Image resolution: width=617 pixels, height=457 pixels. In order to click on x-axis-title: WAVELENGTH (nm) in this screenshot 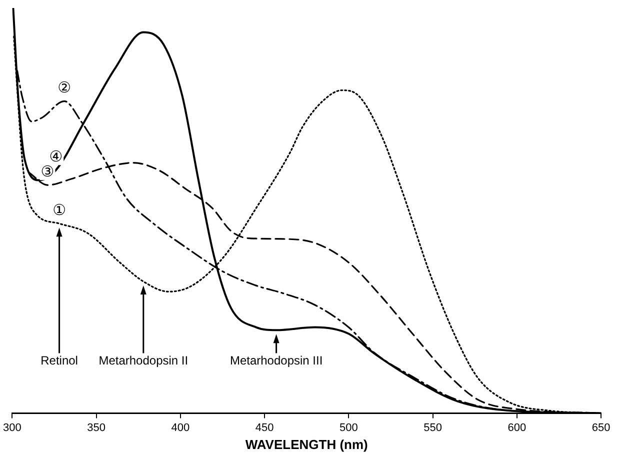, I will do `click(306, 444)`.